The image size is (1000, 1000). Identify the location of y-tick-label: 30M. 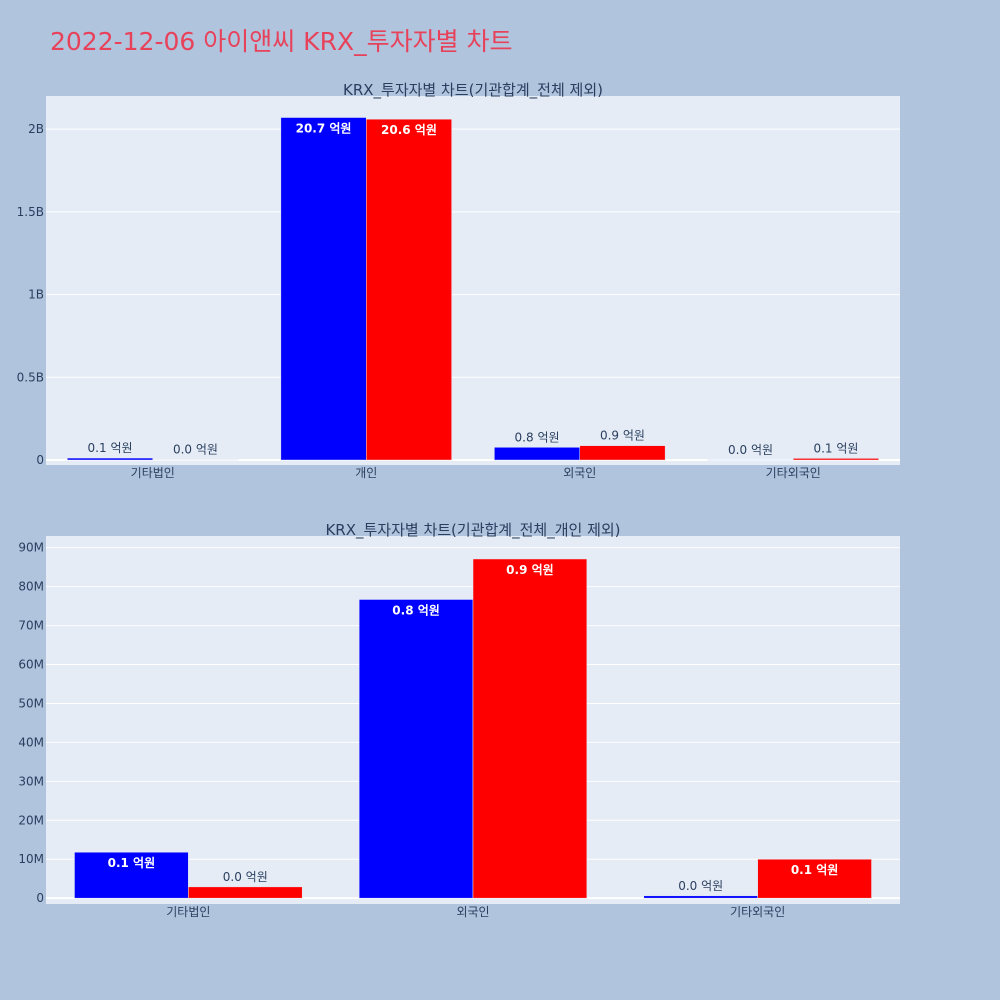
(31, 781).